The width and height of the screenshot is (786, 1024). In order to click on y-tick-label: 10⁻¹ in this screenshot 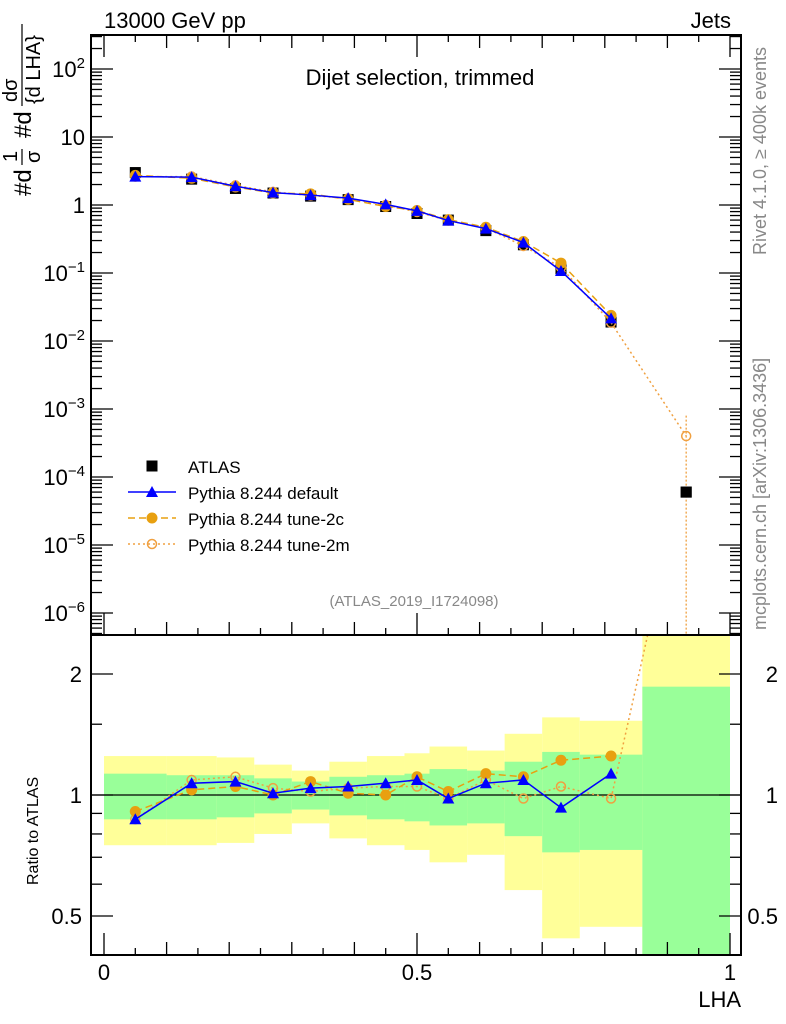, I will do `click(64, 272)`.